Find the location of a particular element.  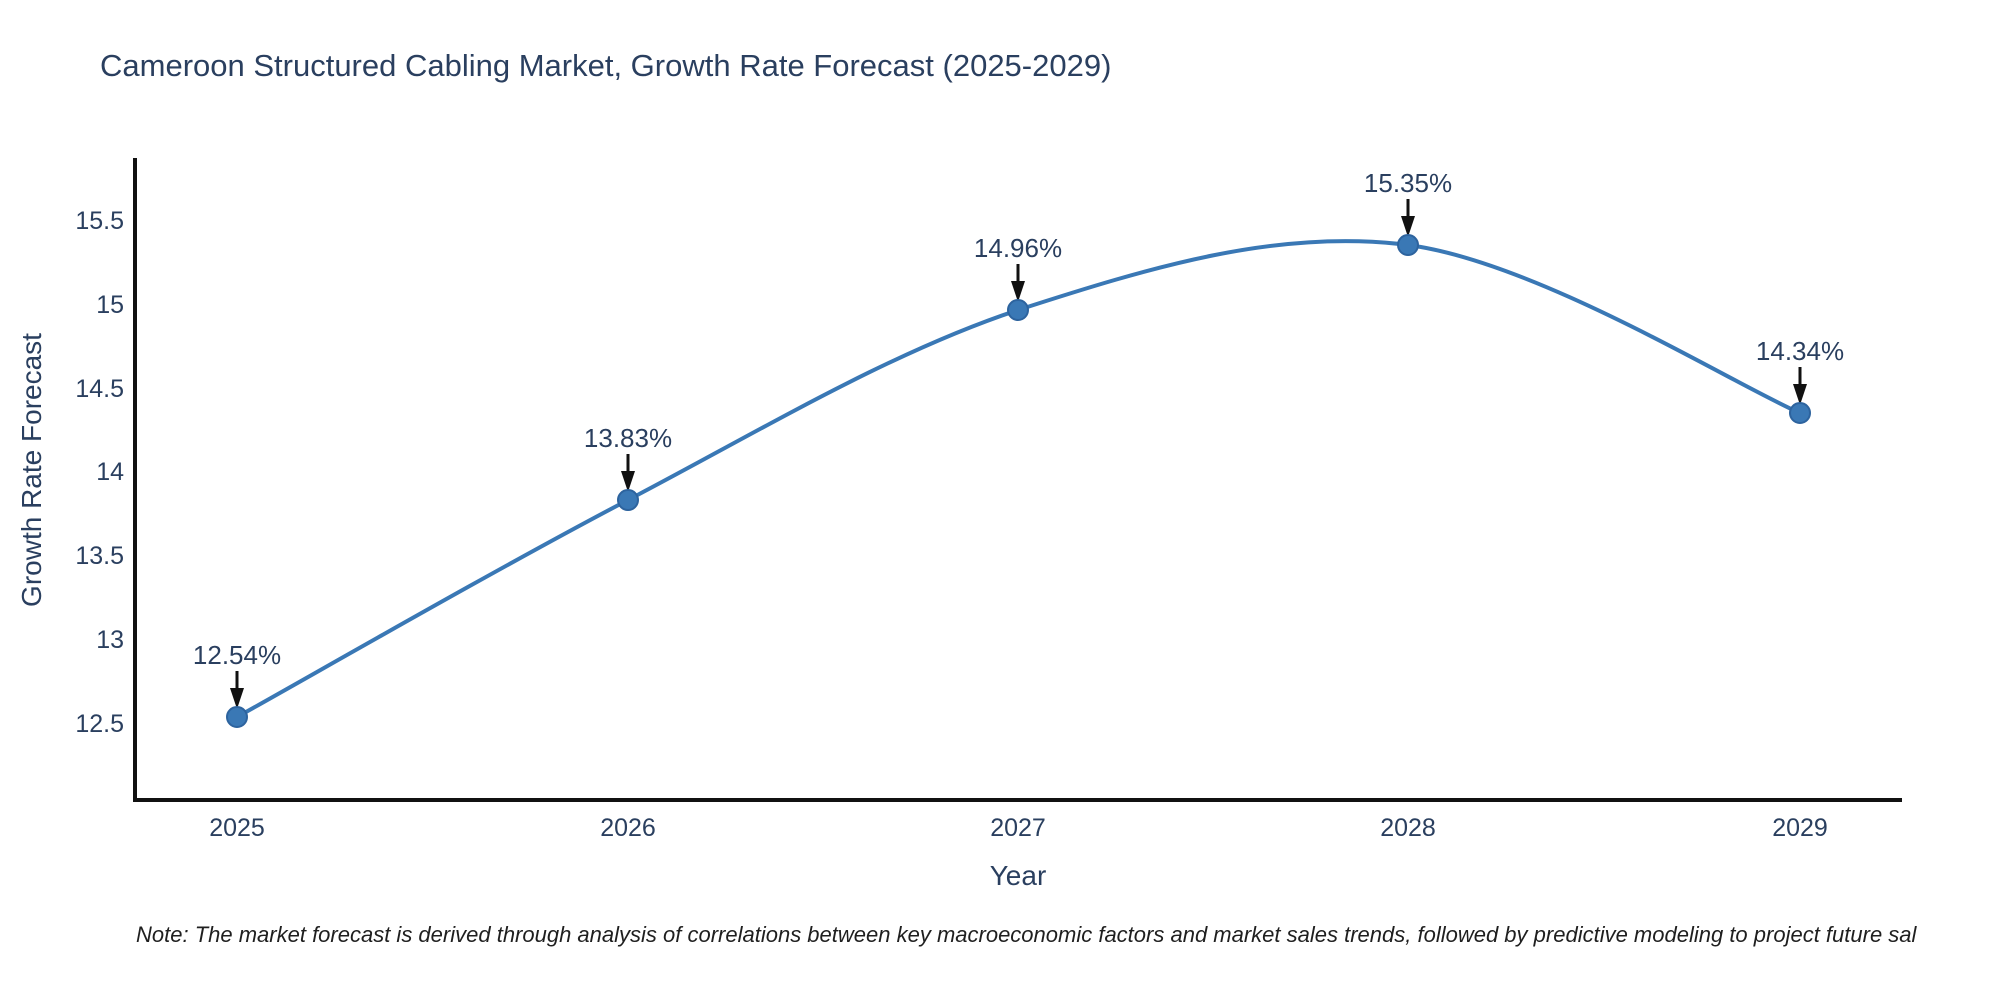

y-tick-label: 12.5 is located at coordinates (99, 724).